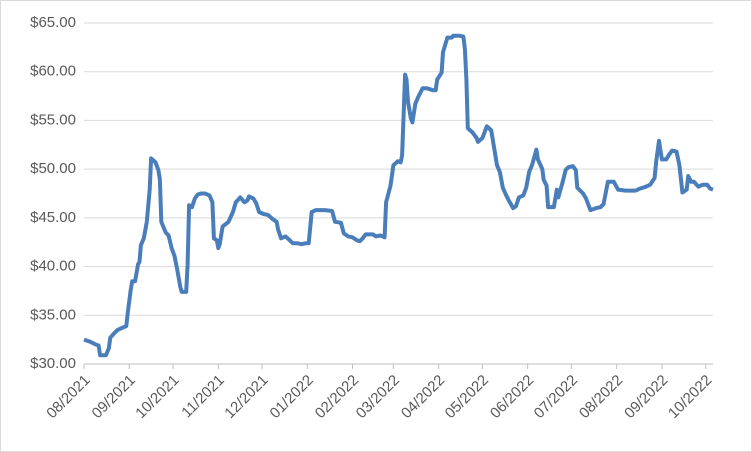 The image size is (752, 452). What do you see at coordinates (53, 217) in the screenshot?
I see `y-tick-label: $45.00` at bounding box center [53, 217].